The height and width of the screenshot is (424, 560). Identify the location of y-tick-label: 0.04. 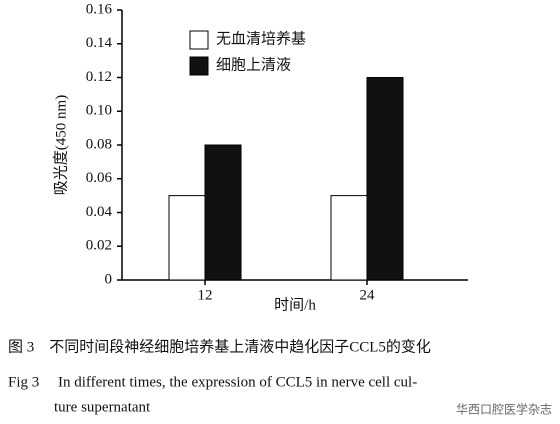
(99, 212).